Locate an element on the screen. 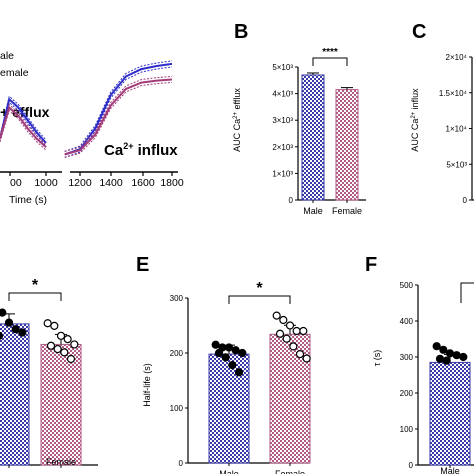 This screenshot has width=474, height=474. bar-chart-c: 0 5×10³ 1×10⁴ 1.5×10⁴ 2×10⁴ is located at coordinates (456, 129).